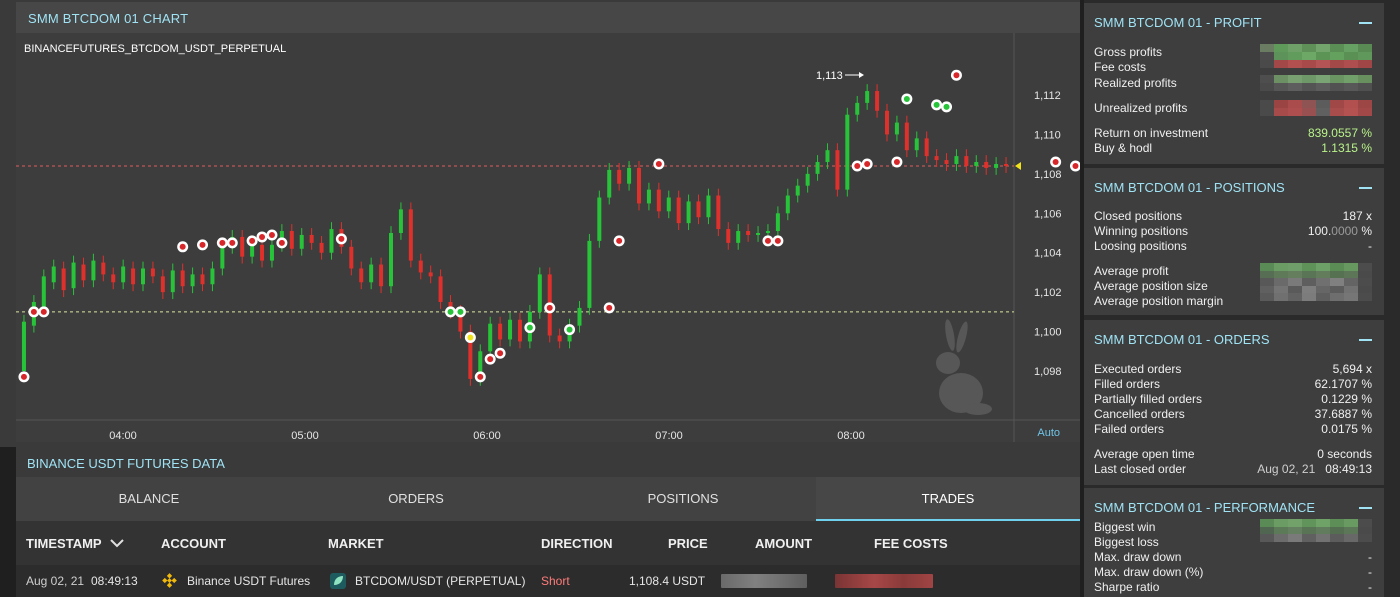  I want to click on biggest-loss-redacted, so click(1316, 538).